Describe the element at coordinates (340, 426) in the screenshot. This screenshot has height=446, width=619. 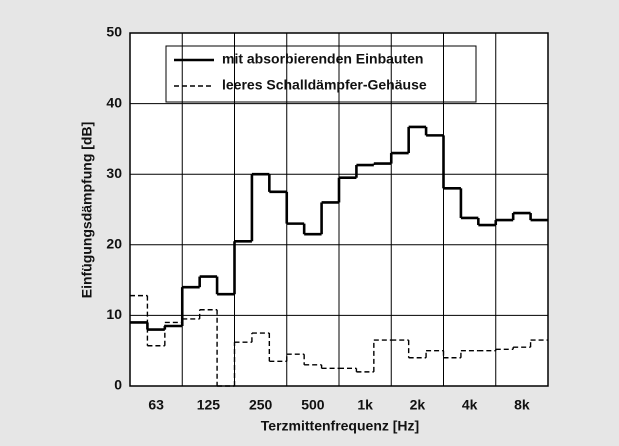
I see `x-axis-label: Terzmittenfrequenz [Hz]` at that location.